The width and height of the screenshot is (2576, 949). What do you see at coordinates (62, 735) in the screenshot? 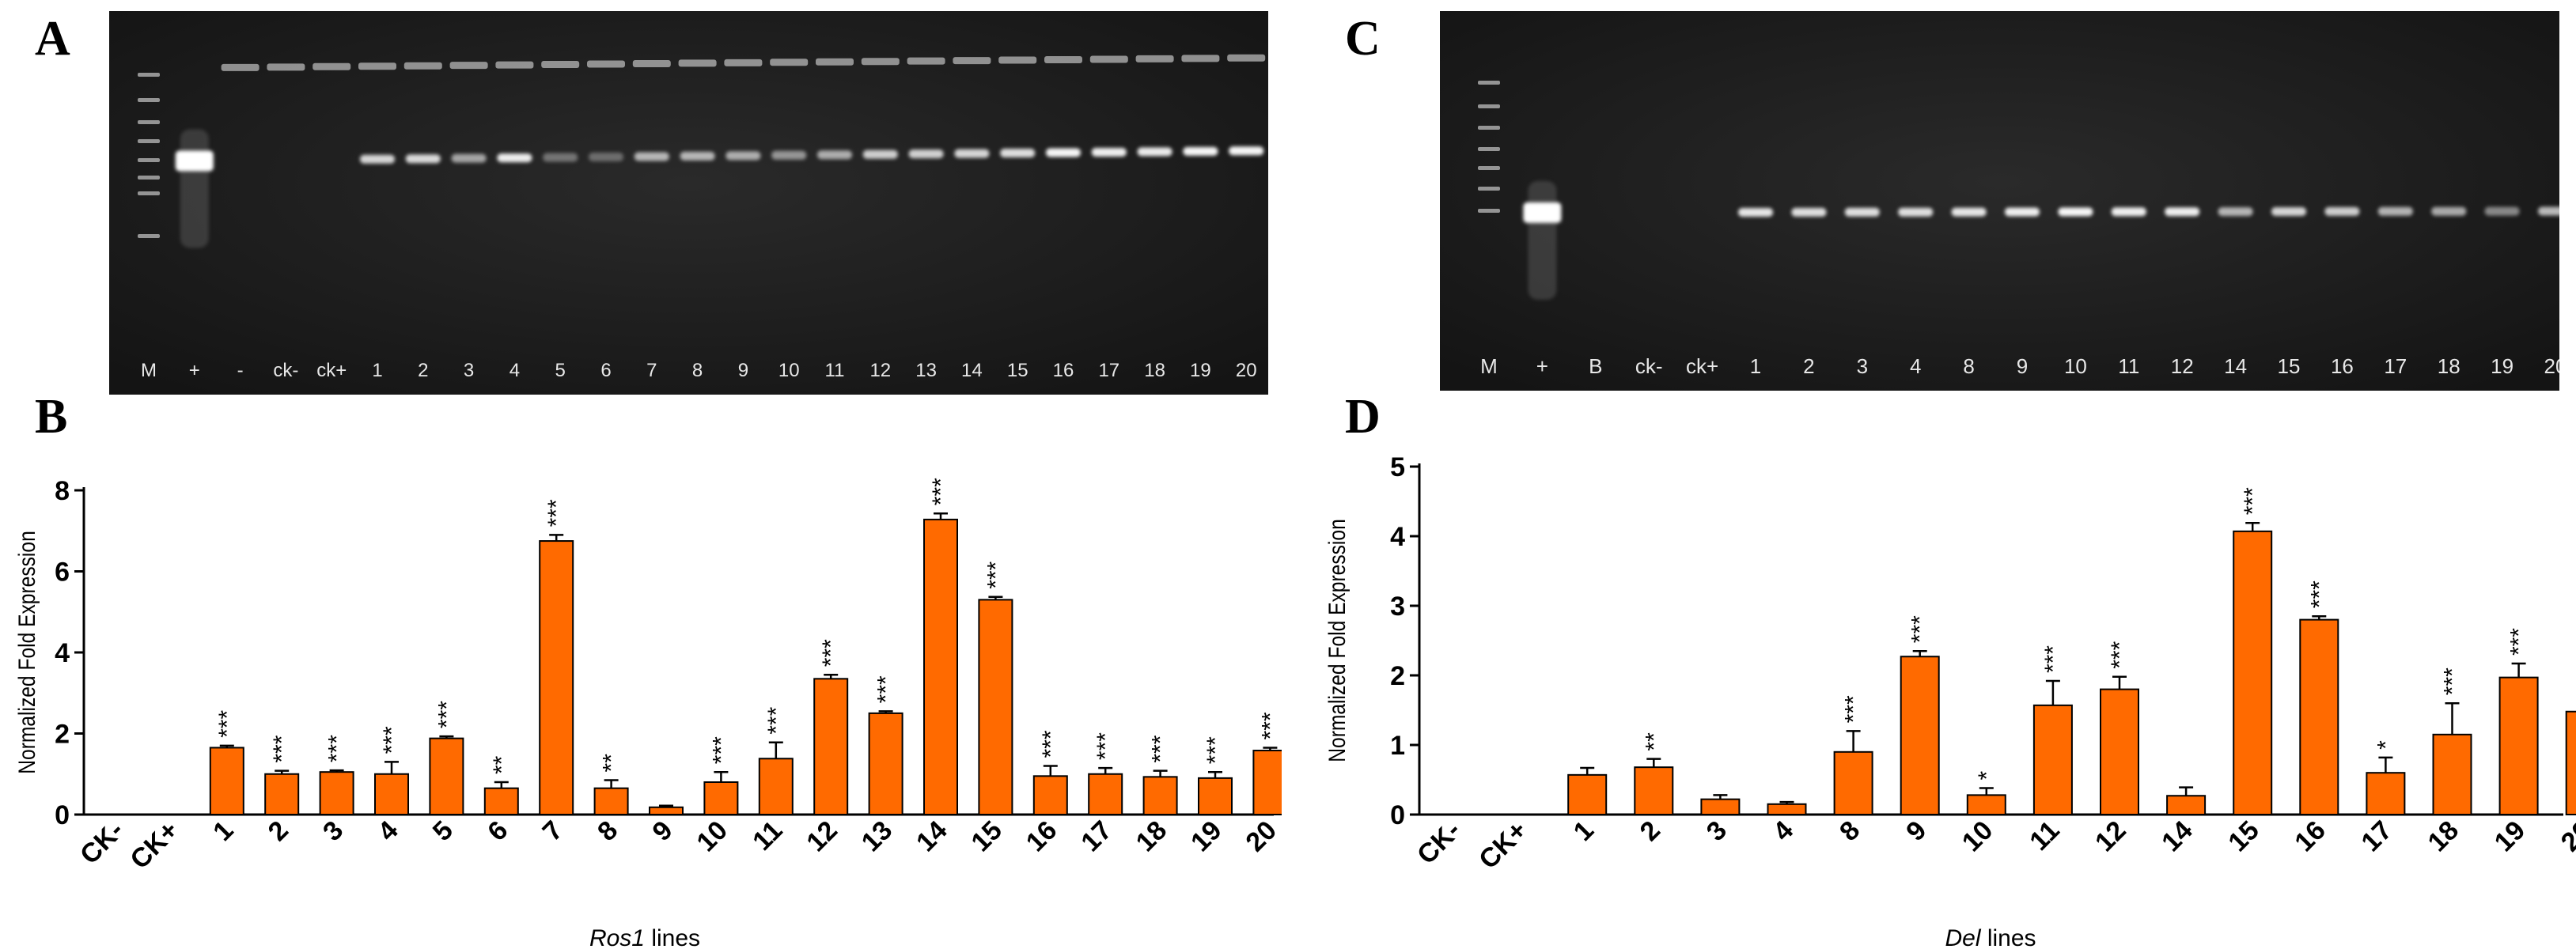
I see `y-tick-label: 2` at bounding box center [62, 735].